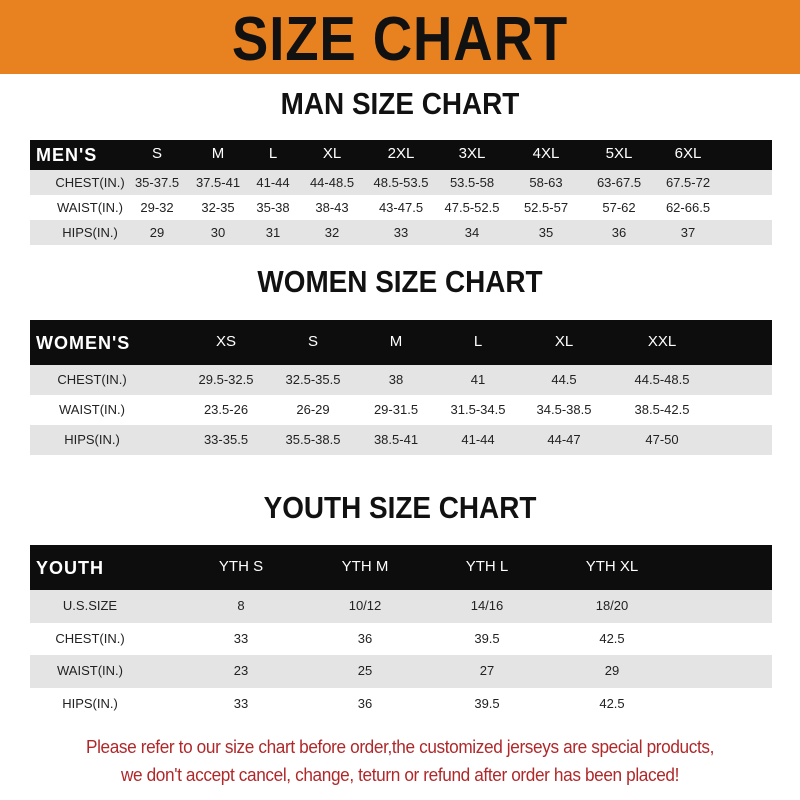 The image size is (800, 800). What do you see at coordinates (546, 153) in the screenshot?
I see `size-header: 4XL` at bounding box center [546, 153].